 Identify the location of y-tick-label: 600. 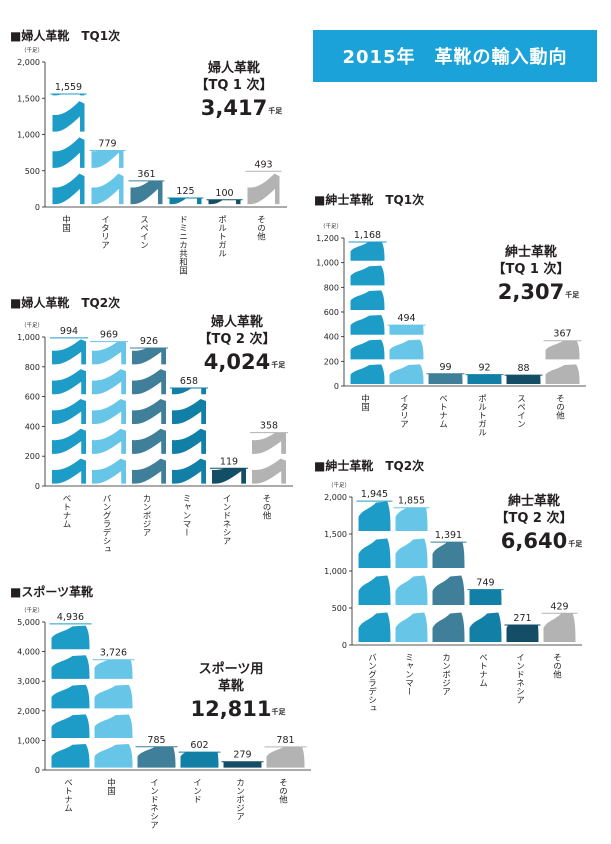
(331, 312).